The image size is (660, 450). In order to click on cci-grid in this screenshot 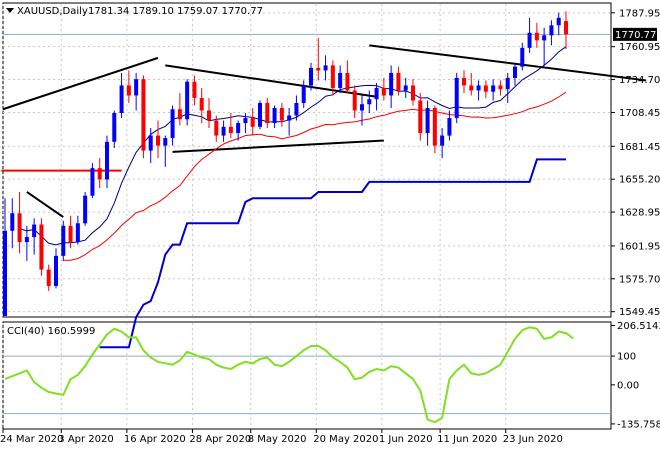, I will do `click(307, 385)`.